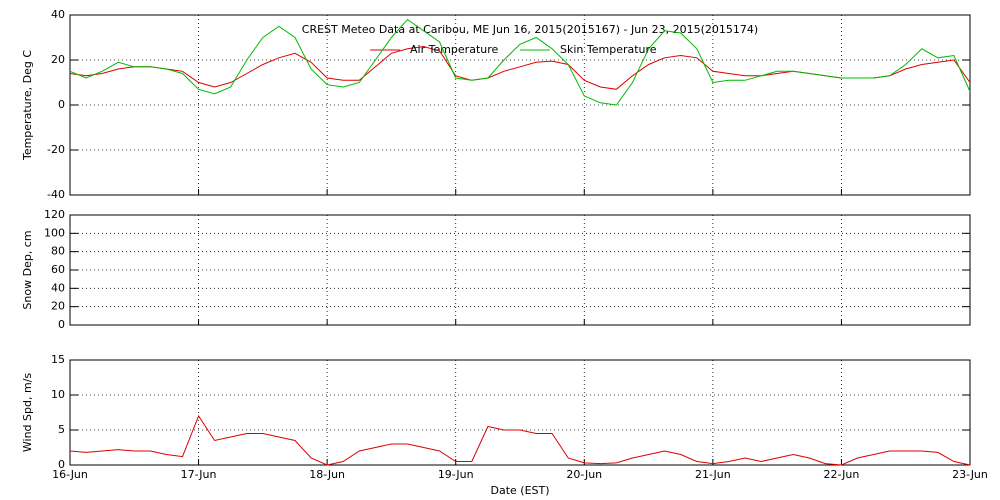  What do you see at coordinates (970, 474) in the screenshot?
I see `x-tick-label: 23-Jun` at bounding box center [970, 474].